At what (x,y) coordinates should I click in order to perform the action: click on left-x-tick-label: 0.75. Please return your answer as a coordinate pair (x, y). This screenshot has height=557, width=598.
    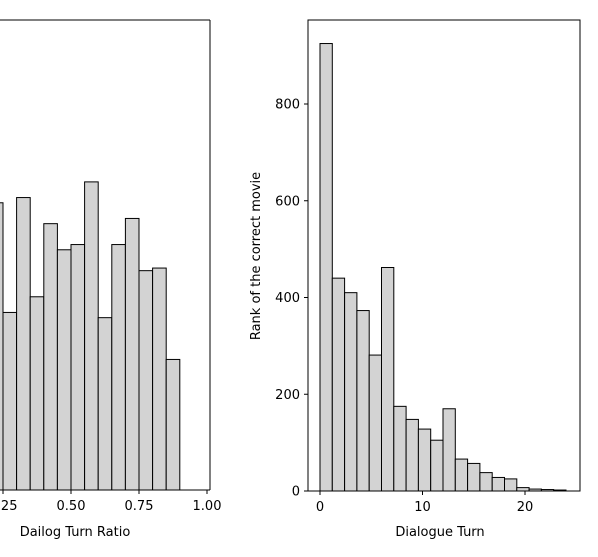
    Looking at the image, I should click on (139, 506).